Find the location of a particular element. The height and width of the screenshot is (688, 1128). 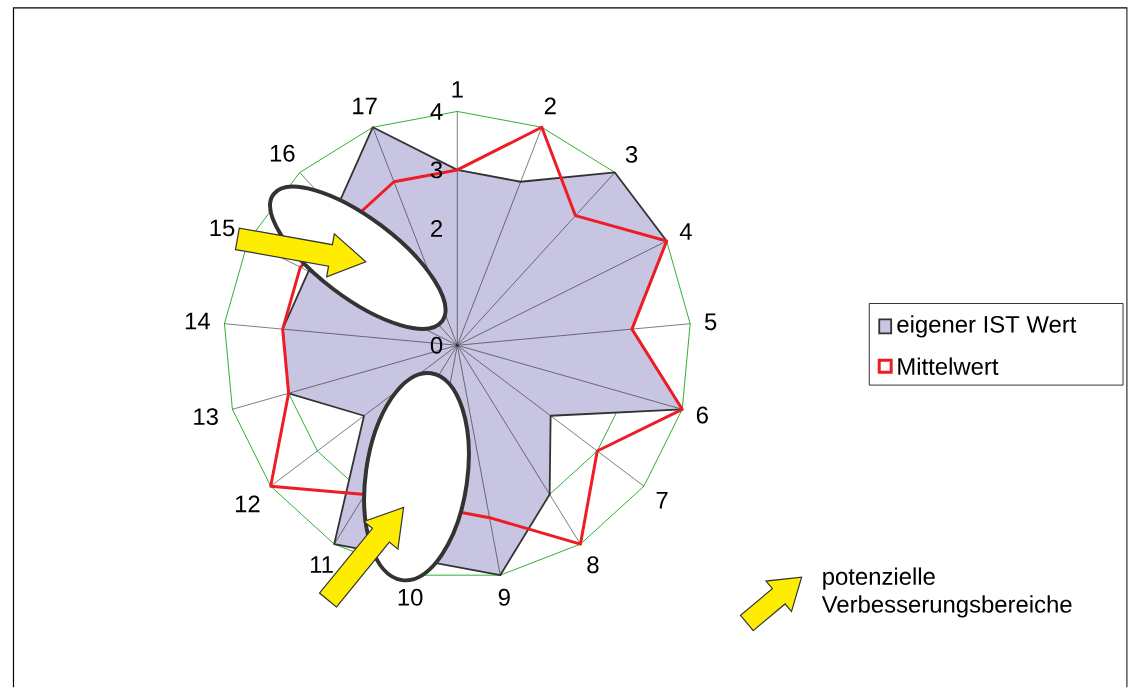

spoke-label: 10 is located at coordinates (410, 597).